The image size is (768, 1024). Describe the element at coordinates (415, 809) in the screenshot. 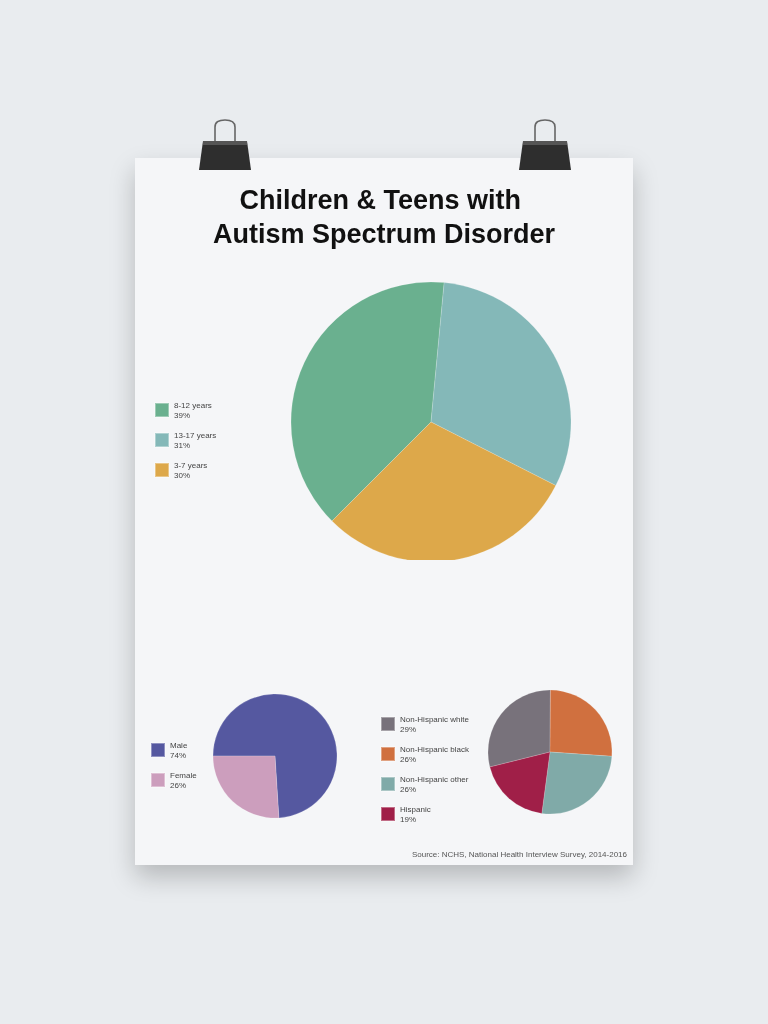

I see `legend-label: Hispanic` at that location.